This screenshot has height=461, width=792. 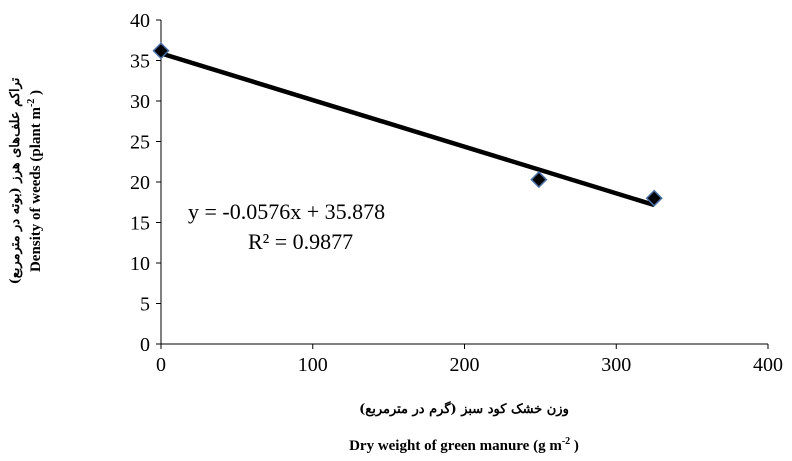 I want to click on trendline-equation: y = -0.0576x + 35.878, so click(x=286, y=211).